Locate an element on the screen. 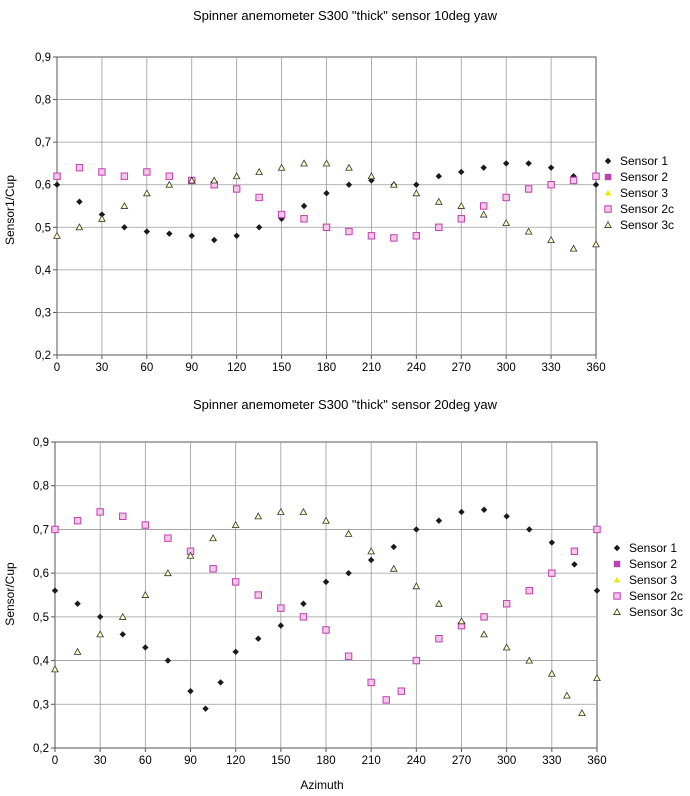 The image size is (690, 796). legend-label: Sensor 2c is located at coordinates (656, 596).